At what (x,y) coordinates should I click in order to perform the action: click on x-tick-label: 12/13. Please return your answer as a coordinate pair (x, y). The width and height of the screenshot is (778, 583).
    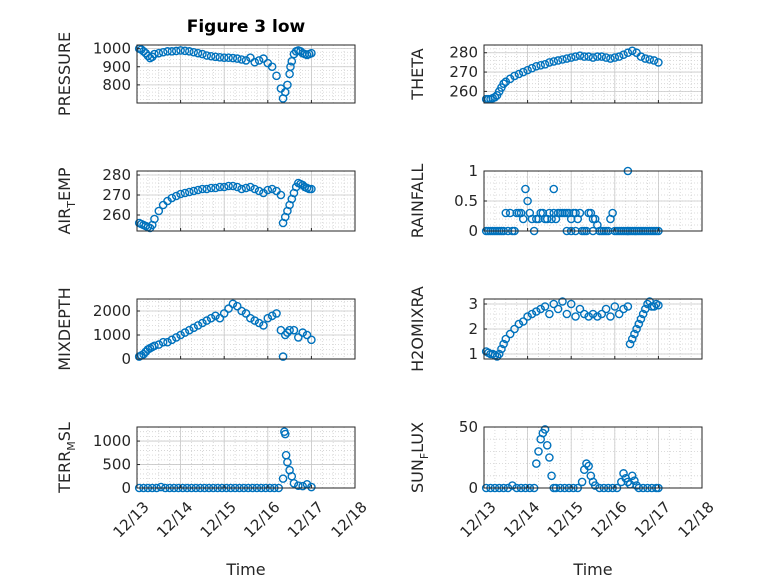
    Looking at the image, I should click on (477, 519).